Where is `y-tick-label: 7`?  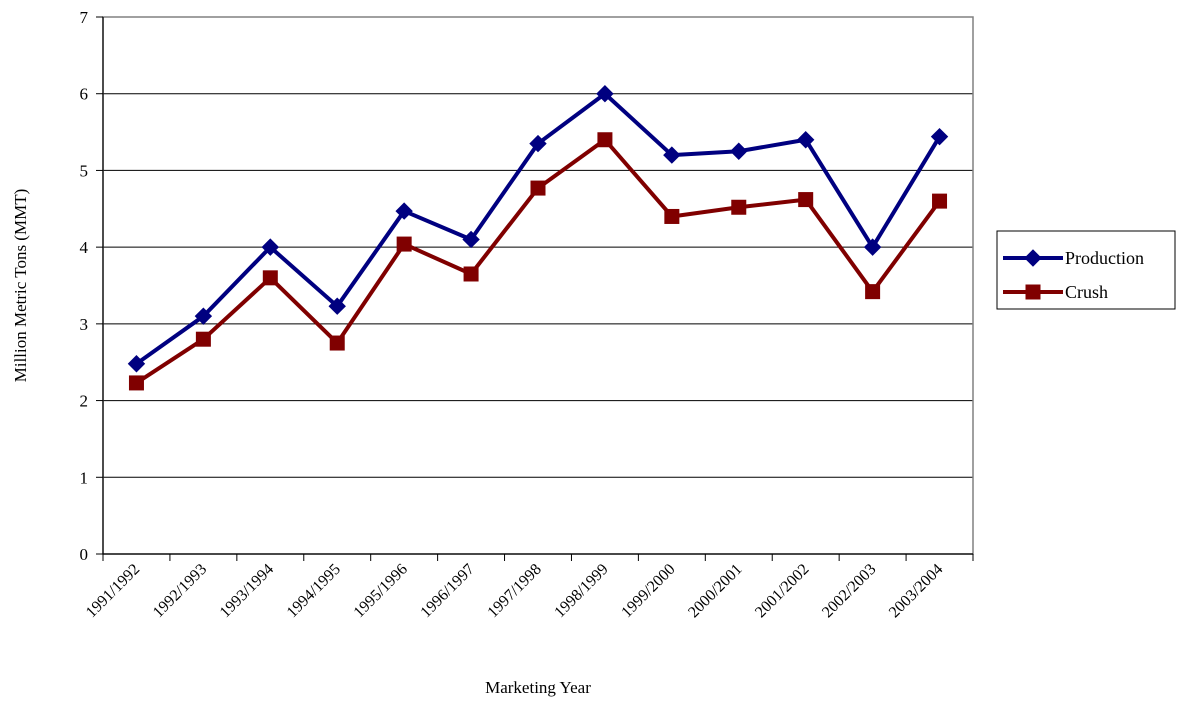 y-tick-label: 7 is located at coordinates (84, 17).